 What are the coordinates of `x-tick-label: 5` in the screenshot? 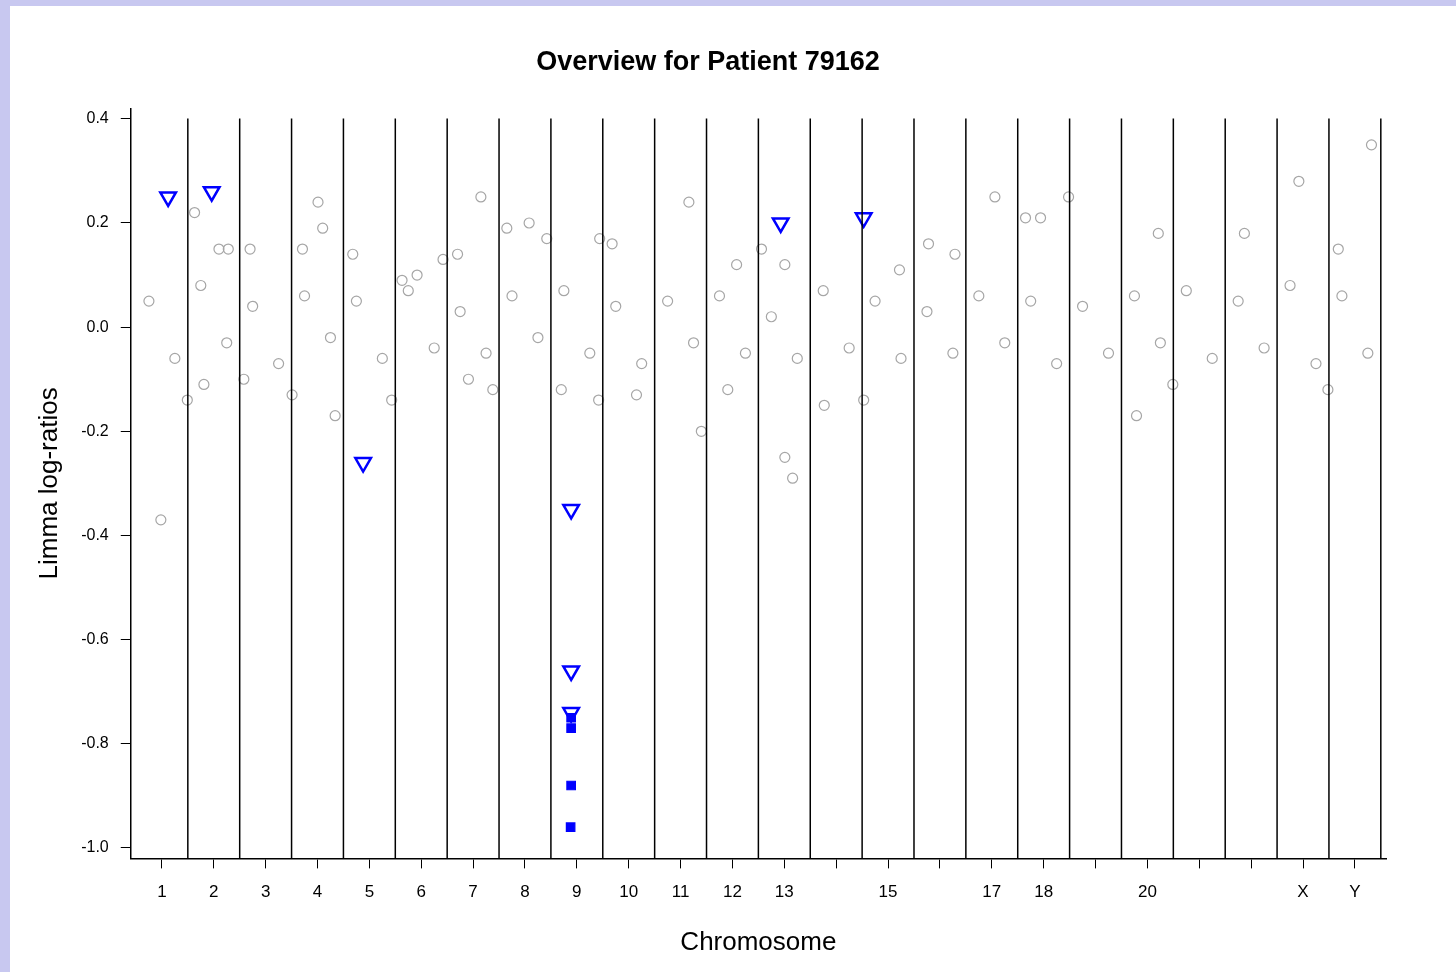 It's located at (369, 892).